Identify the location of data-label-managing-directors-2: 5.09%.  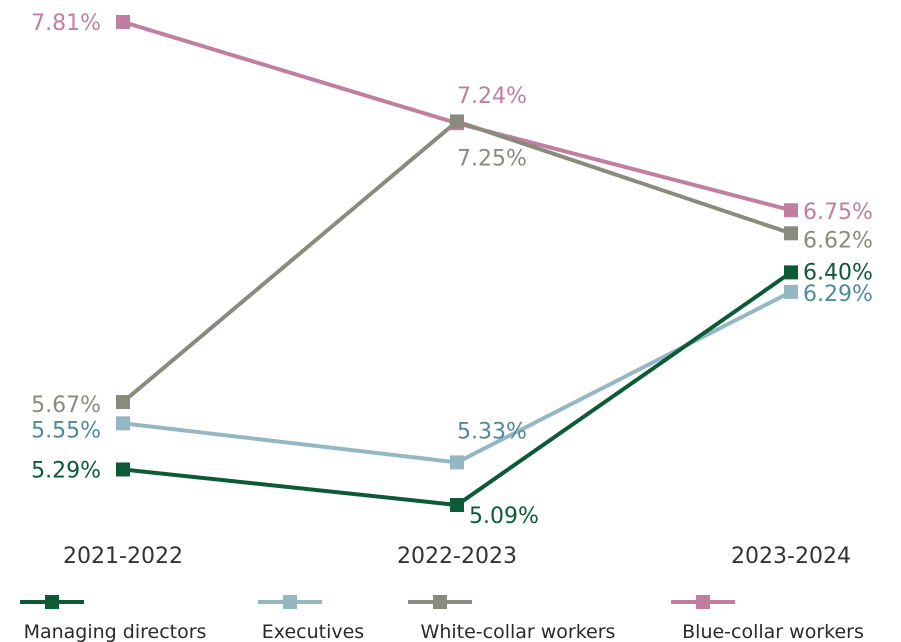
(504, 516).